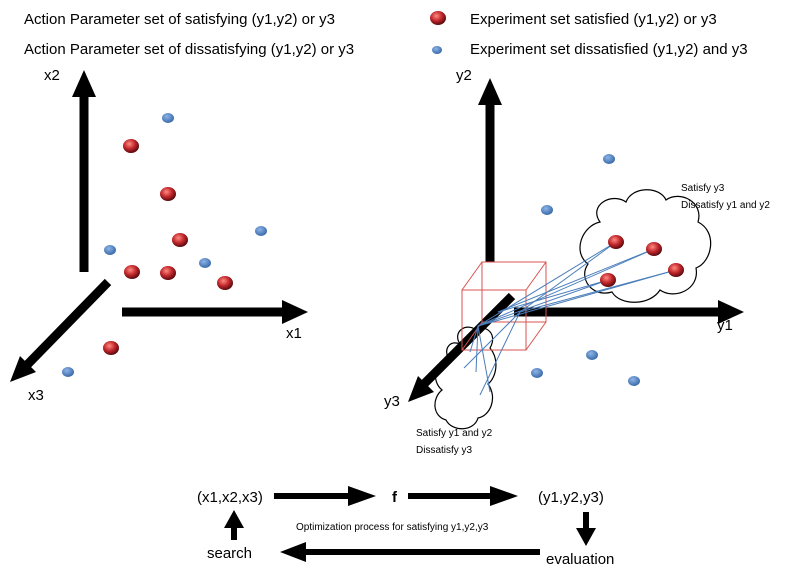 This screenshot has width=796, height=570. I want to click on x2-arrowhead-icon, so click(84, 83).